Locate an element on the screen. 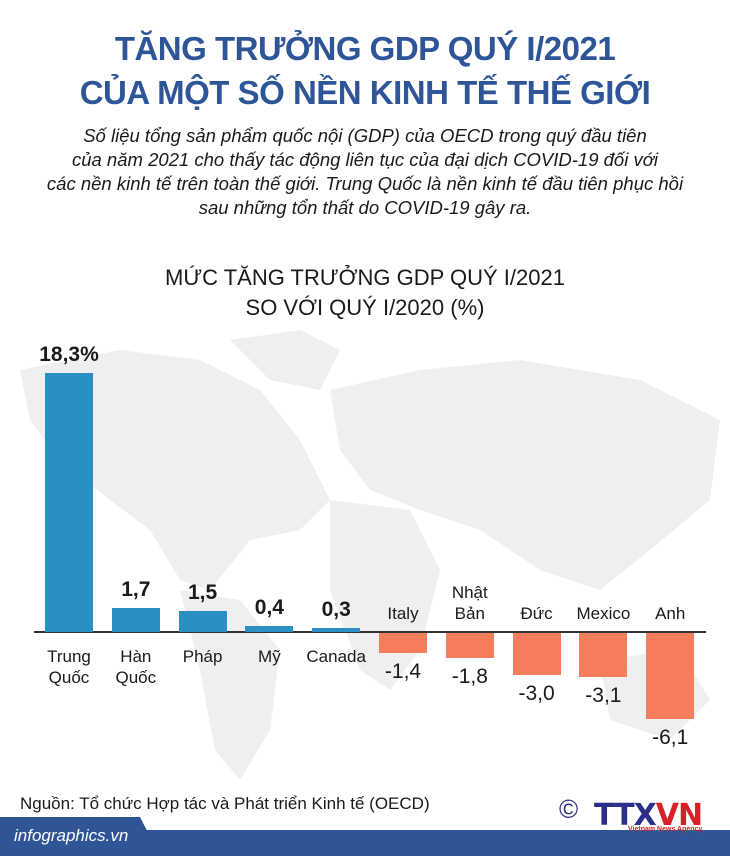  site-link: infographics.vn is located at coordinates (71, 835).